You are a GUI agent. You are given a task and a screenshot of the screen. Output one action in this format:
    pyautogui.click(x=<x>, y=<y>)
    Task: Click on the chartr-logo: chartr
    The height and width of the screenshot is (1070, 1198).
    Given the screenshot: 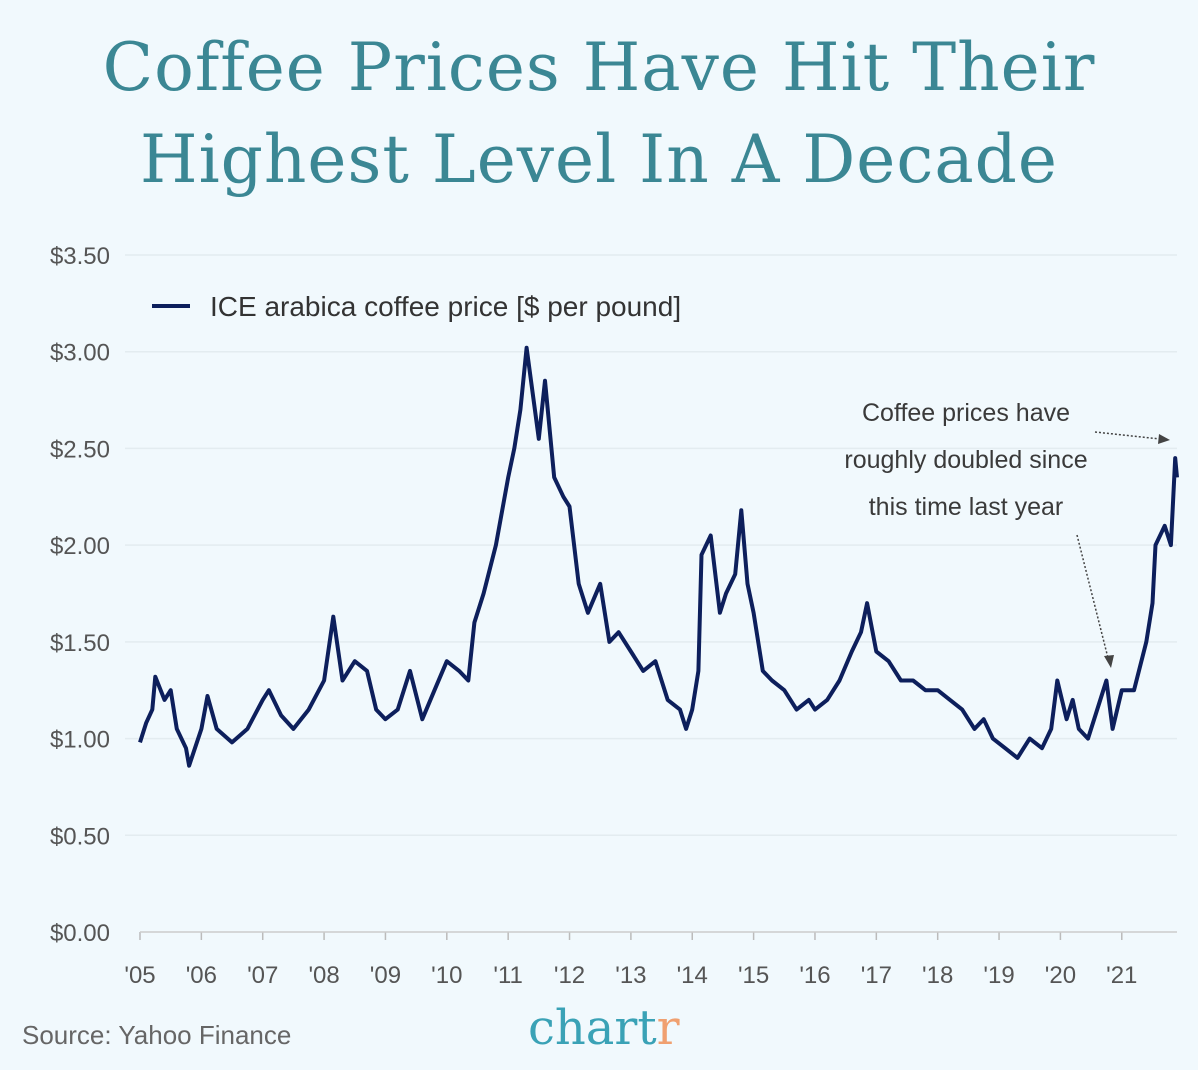 What is the action you would take?
    pyautogui.click(x=604, y=1028)
    